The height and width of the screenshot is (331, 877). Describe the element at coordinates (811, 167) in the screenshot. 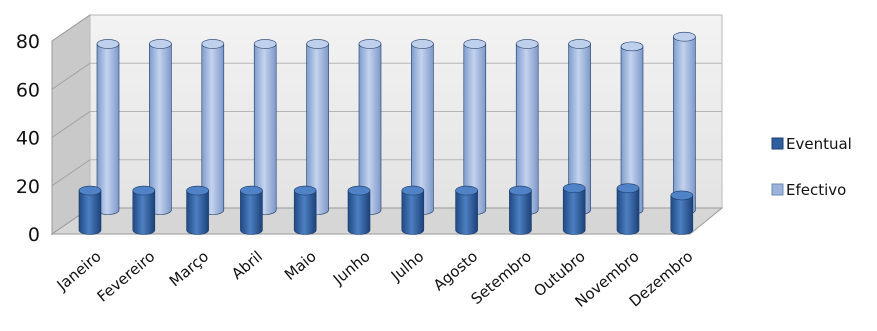

I see `legend: Eventual Efectivo` at that location.